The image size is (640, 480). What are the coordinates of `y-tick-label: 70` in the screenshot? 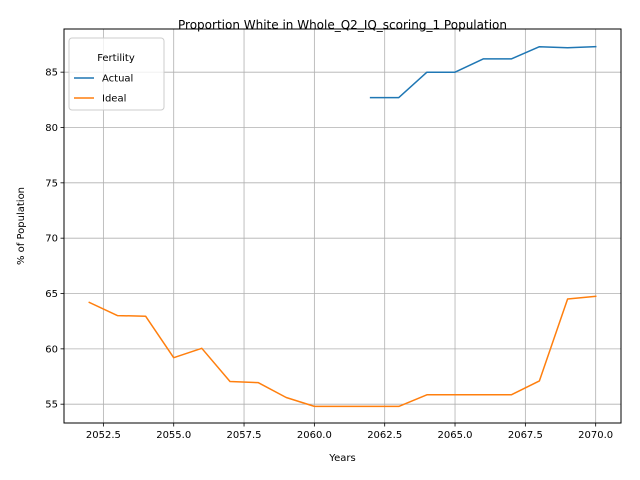 It's located at (51, 239).